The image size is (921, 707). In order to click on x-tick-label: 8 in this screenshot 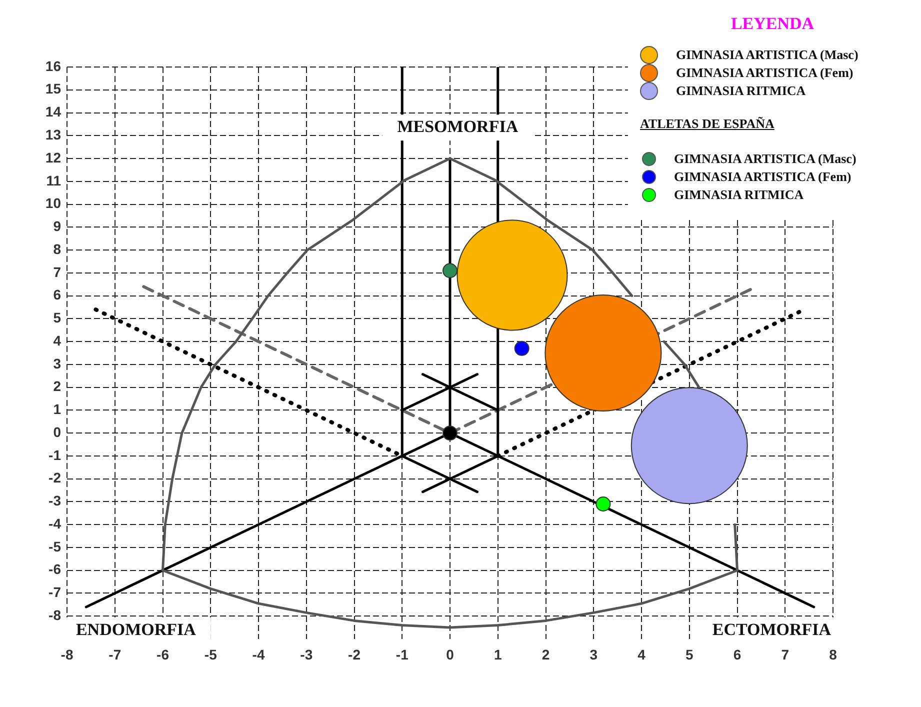, I will do `click(833, 654)`.